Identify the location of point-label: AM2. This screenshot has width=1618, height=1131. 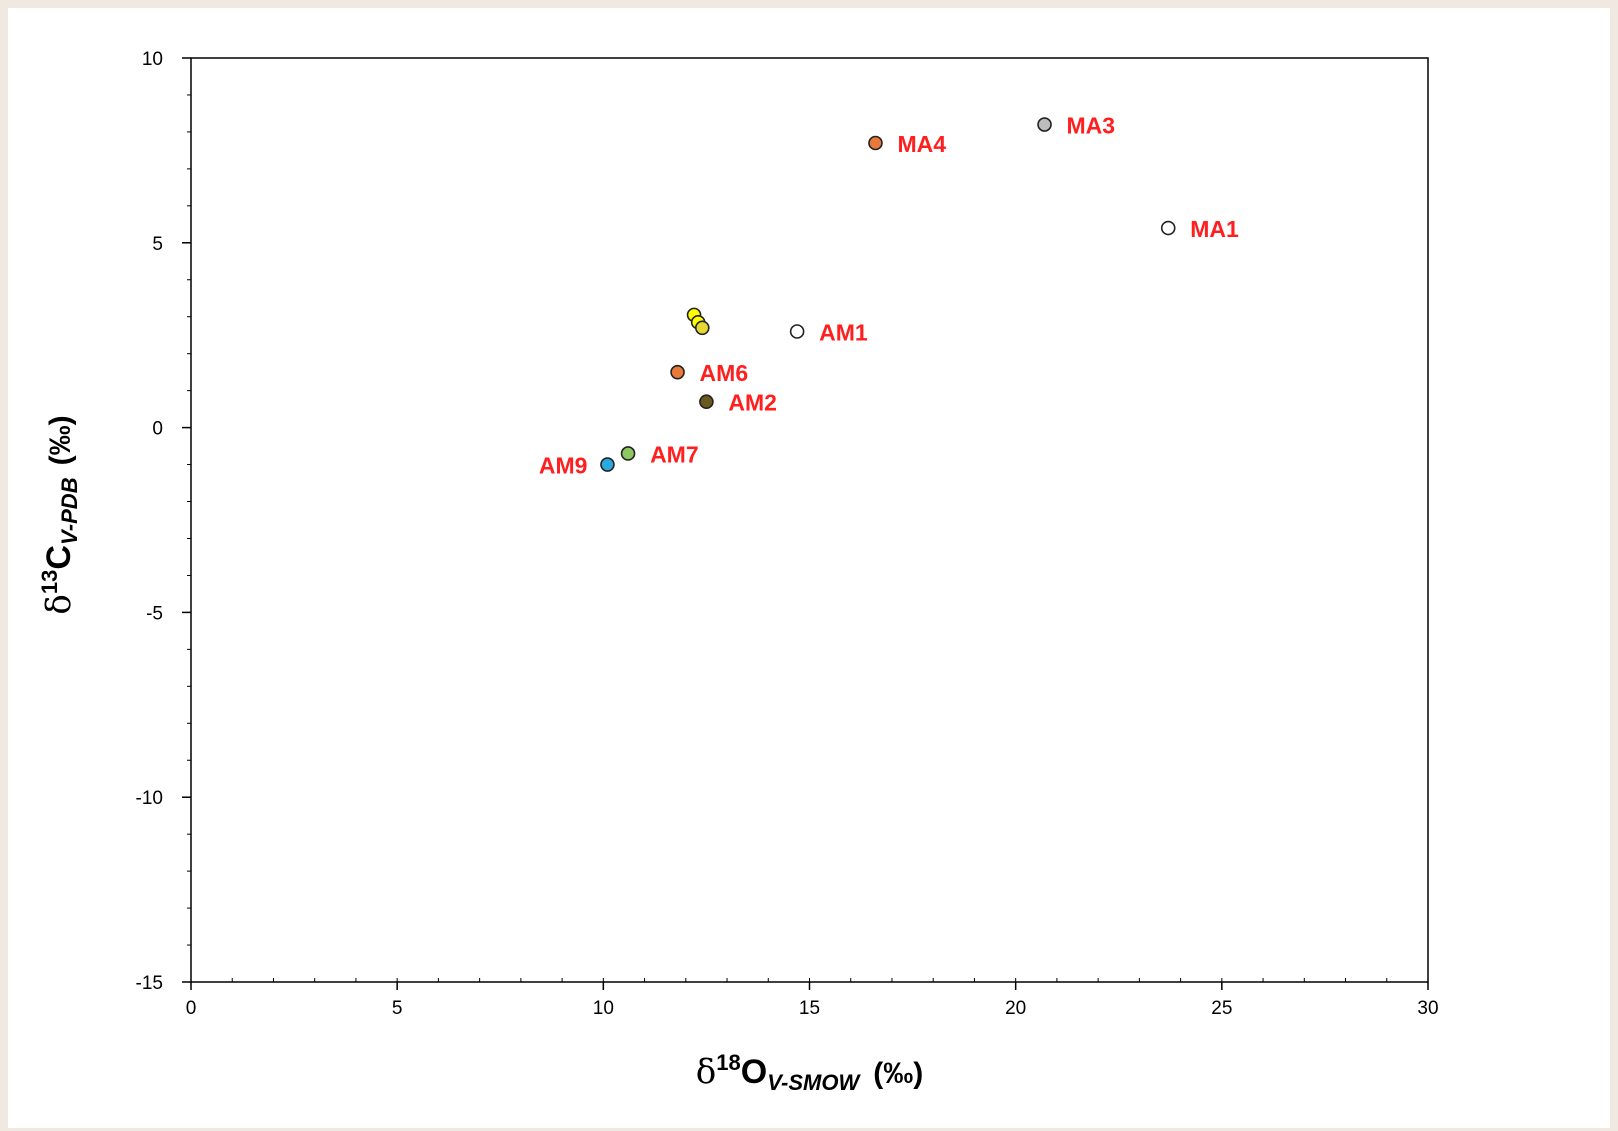
(752, 403).